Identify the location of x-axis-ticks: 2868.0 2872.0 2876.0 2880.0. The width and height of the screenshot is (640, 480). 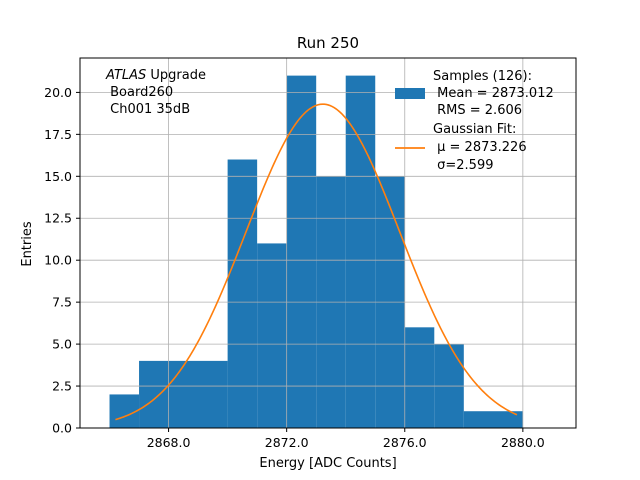
(346, 439).